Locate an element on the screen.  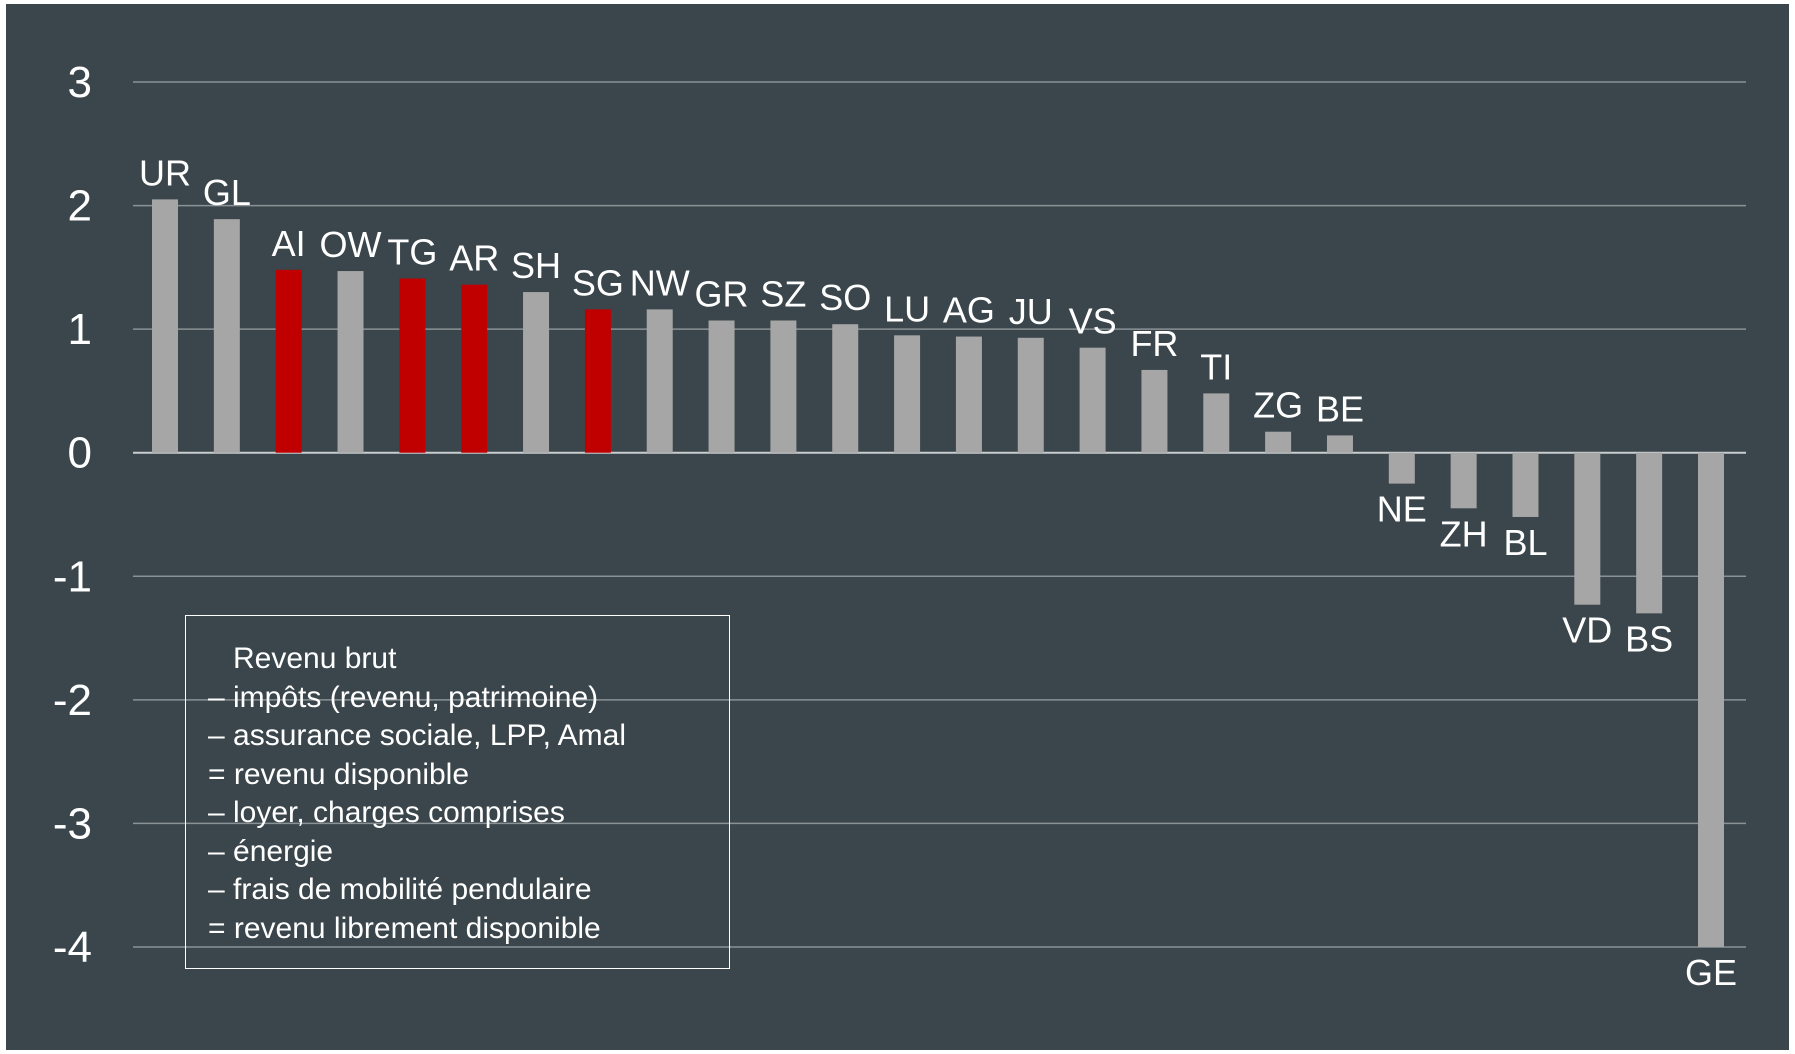
bar-label-ju: JU is located at coordinates (1031, 311).